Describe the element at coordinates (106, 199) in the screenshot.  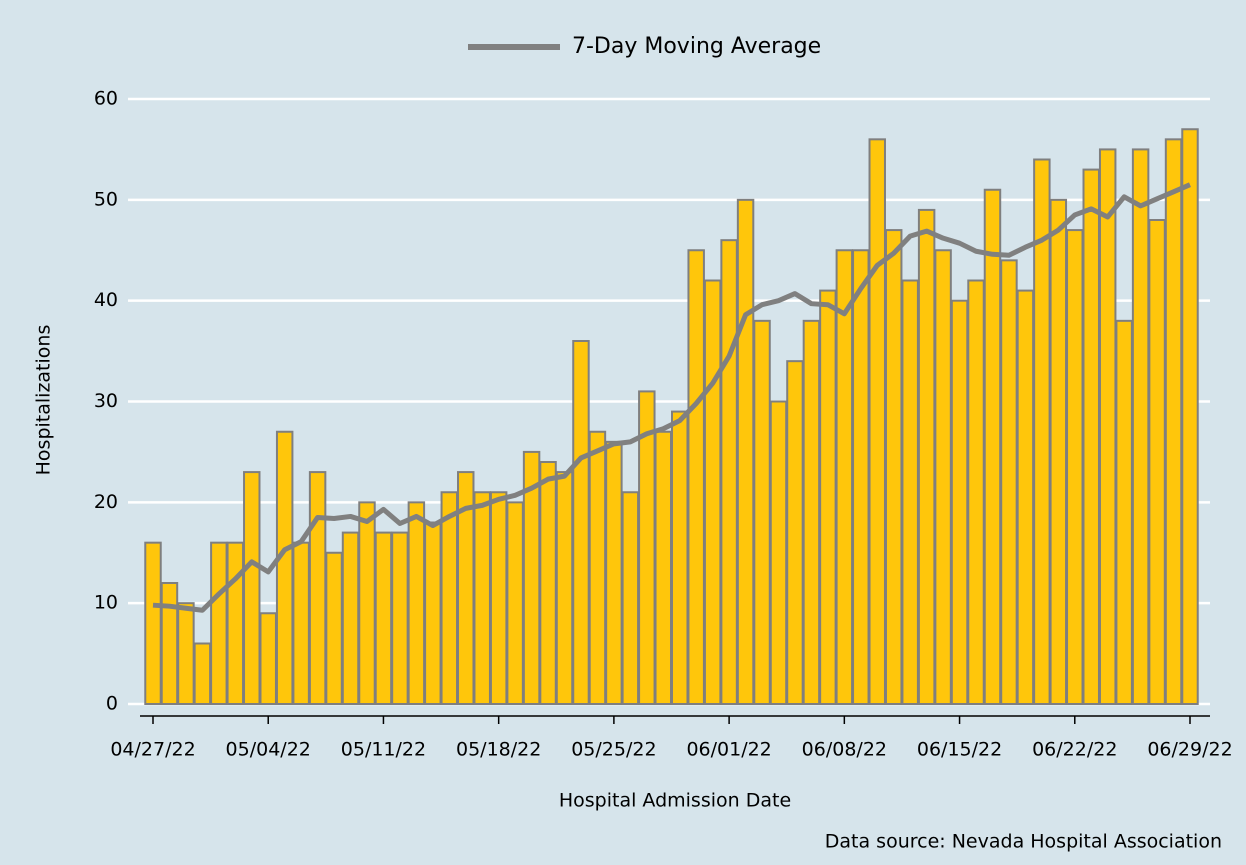
I see `y-tick-label: 50` at that location.